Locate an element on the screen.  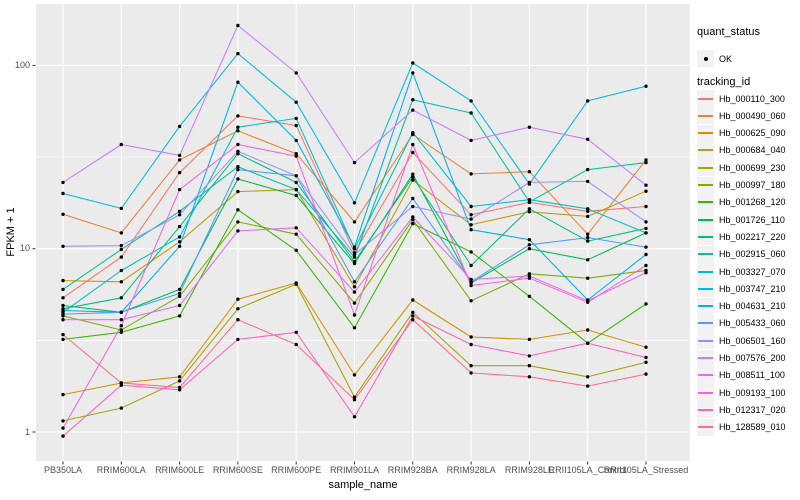
legend-item-label: Hb_001268_120 is located at coordinates (752, 202).